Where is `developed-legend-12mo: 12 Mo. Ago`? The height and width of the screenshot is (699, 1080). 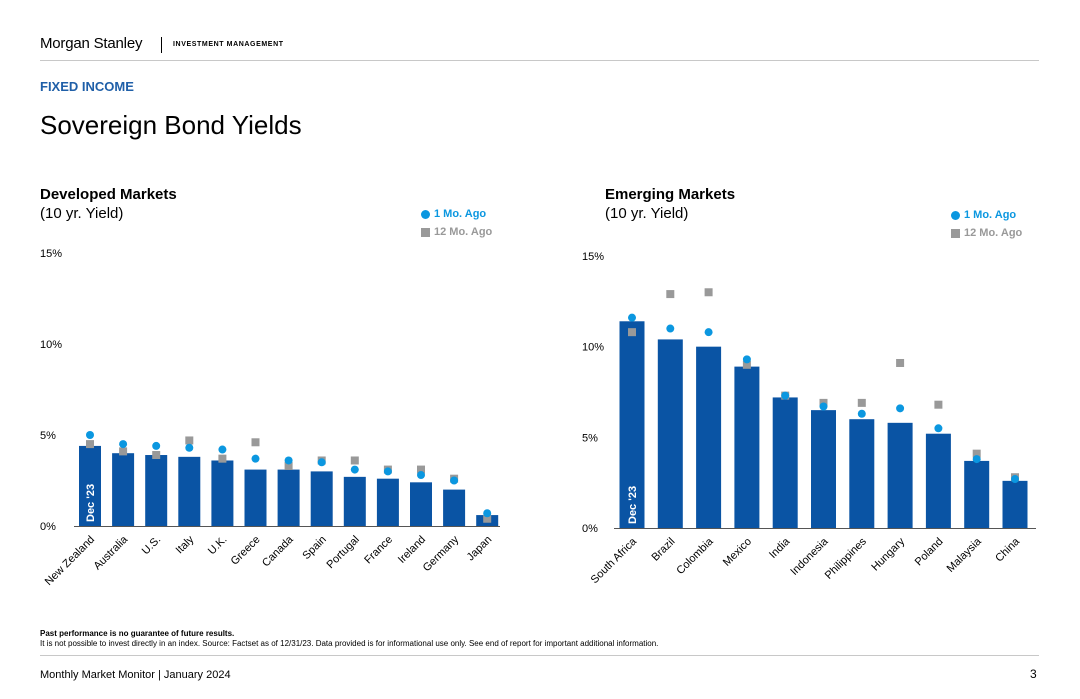 developed-legend-12mo: 12 Mo. Ago is located at coordinates (456, 232).